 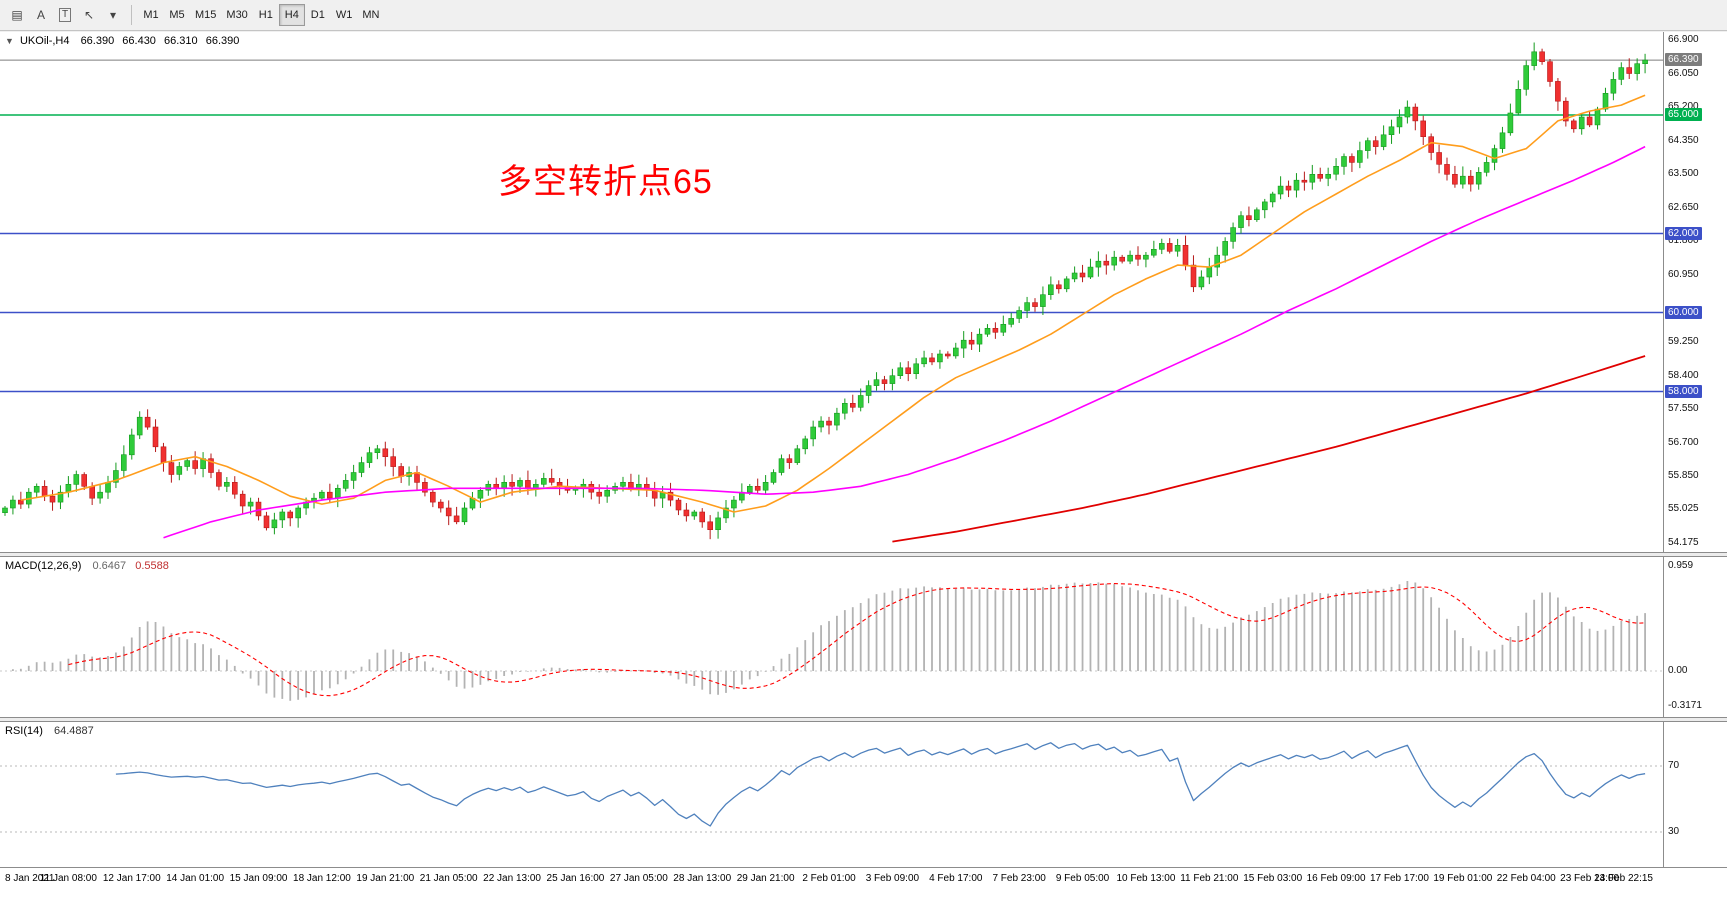 I want to click on timeframe-button-w1: W1, so click(x=344, y=15).